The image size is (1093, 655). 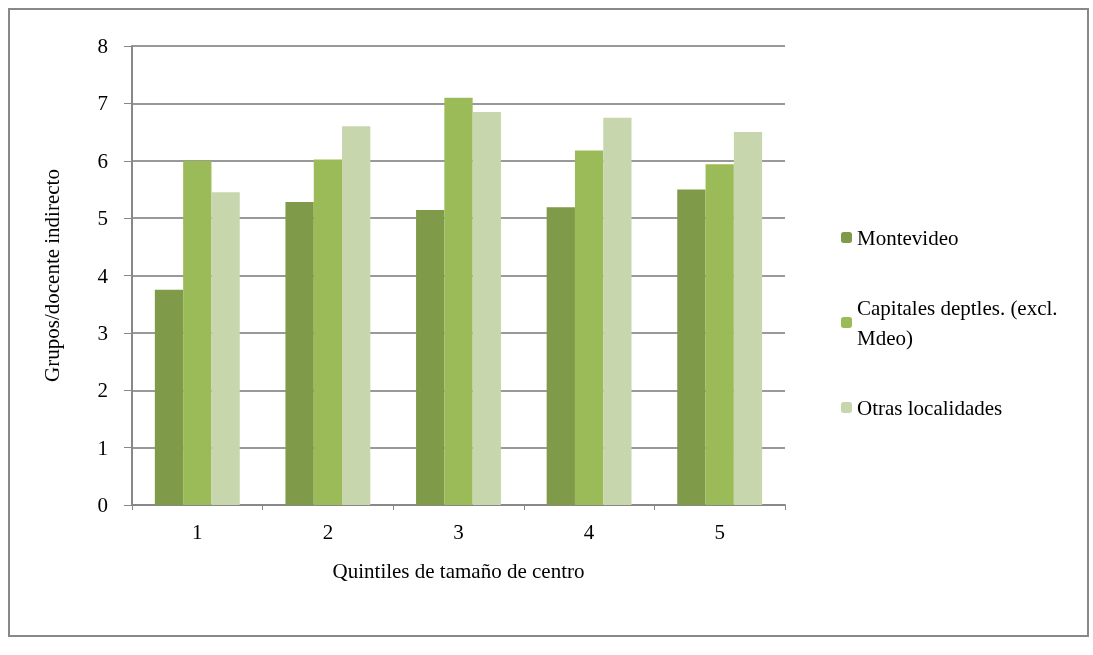 What do you see at coordinates (197, 531) in the screenshot?
I see `x-tick-label: 1` at bounding box center [197, 531].